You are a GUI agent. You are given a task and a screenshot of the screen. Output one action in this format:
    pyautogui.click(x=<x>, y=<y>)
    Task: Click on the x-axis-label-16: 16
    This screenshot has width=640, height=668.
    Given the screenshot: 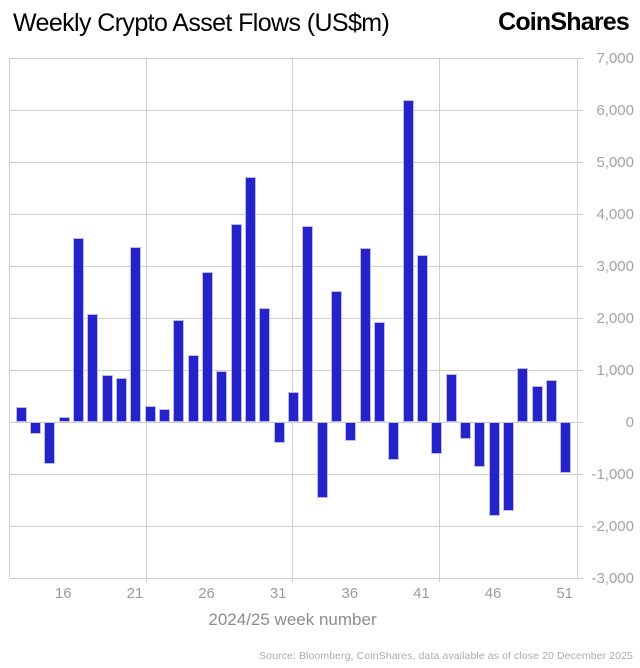 What is the action you would take?
    pyautogui.click(x=63, y=593)
    